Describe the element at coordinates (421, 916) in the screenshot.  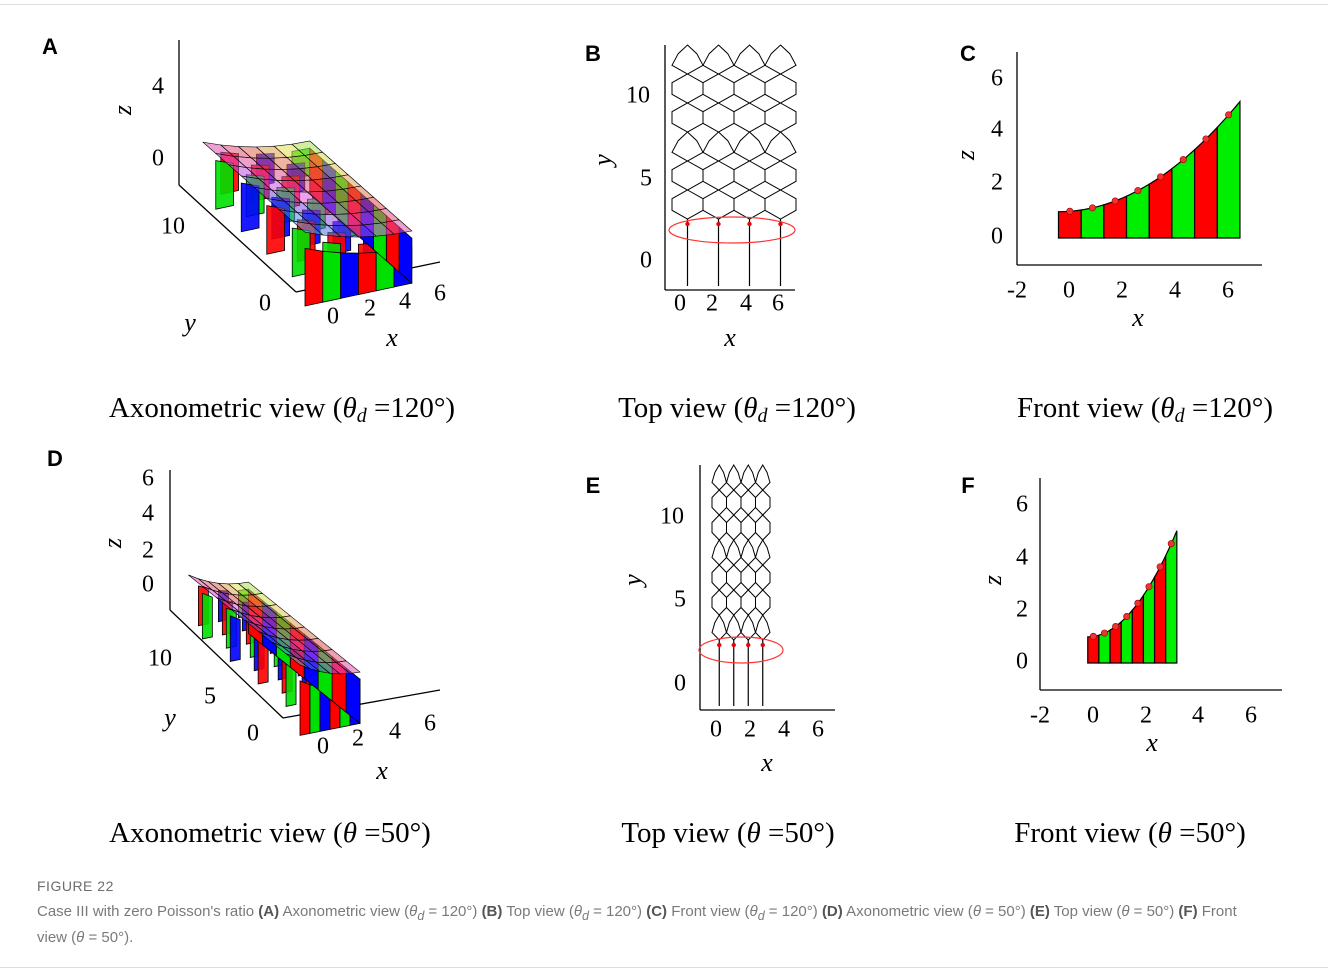
I see `caption-sub: d` at that location.